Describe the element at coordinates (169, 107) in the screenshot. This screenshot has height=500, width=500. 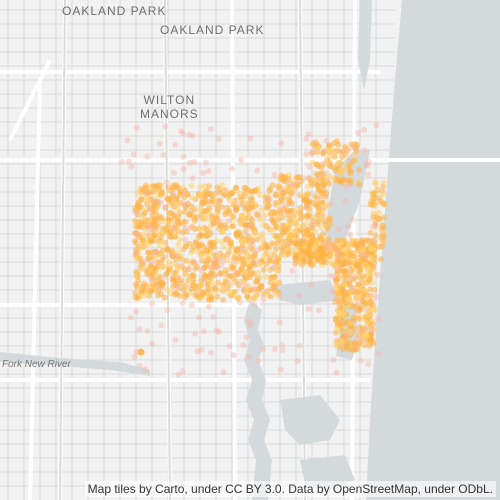
I see `place-label-wilton-manors: WILTON MANORS` at that location.